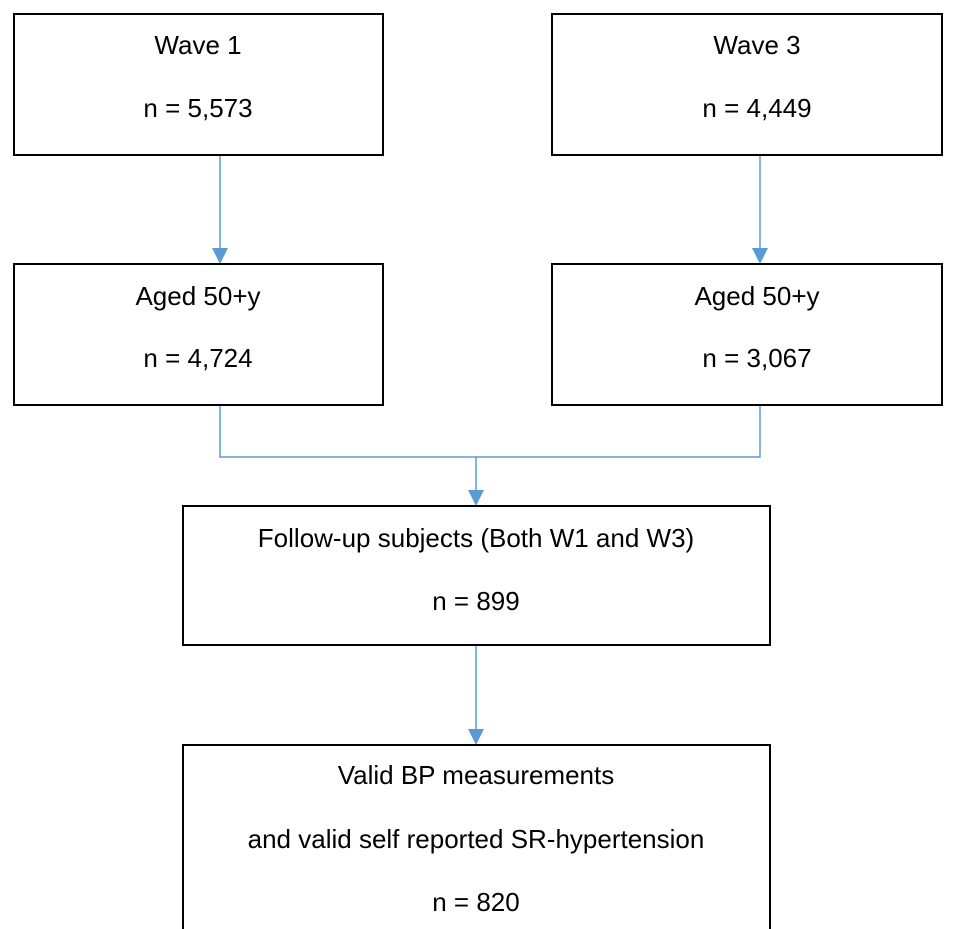 The width and height of the screenshot is (964, 929). Describe the element at coordinates (756, 45) in the screenshot. I see `node-label: Wave 3` at that location.